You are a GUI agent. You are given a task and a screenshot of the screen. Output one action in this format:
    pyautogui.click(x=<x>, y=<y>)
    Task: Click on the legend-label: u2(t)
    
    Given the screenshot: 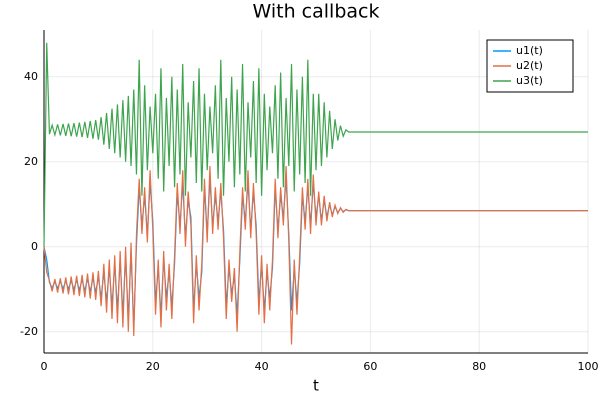 What is the action you would take?
    pyautogui.click(x=529, y=65)
    